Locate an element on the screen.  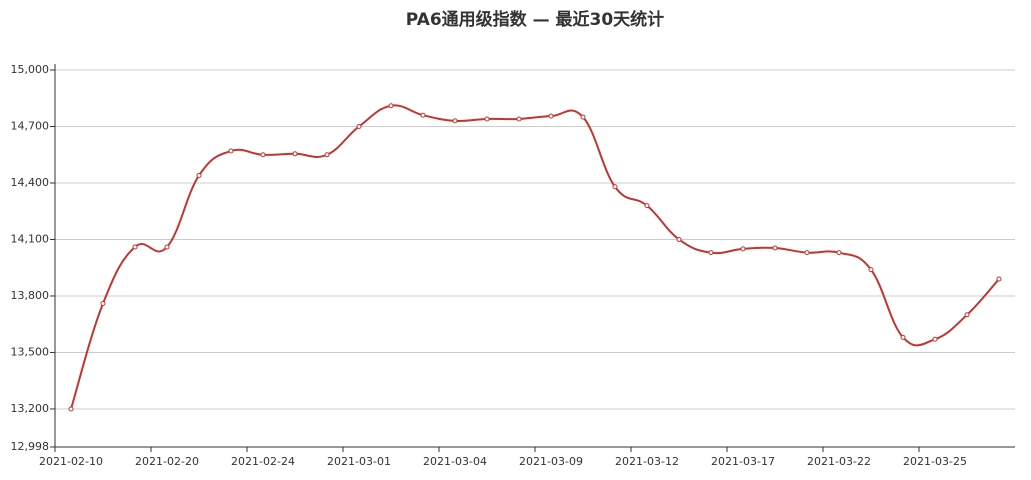
y-tick-label: 14,700 is located at coordinates (30, 125).